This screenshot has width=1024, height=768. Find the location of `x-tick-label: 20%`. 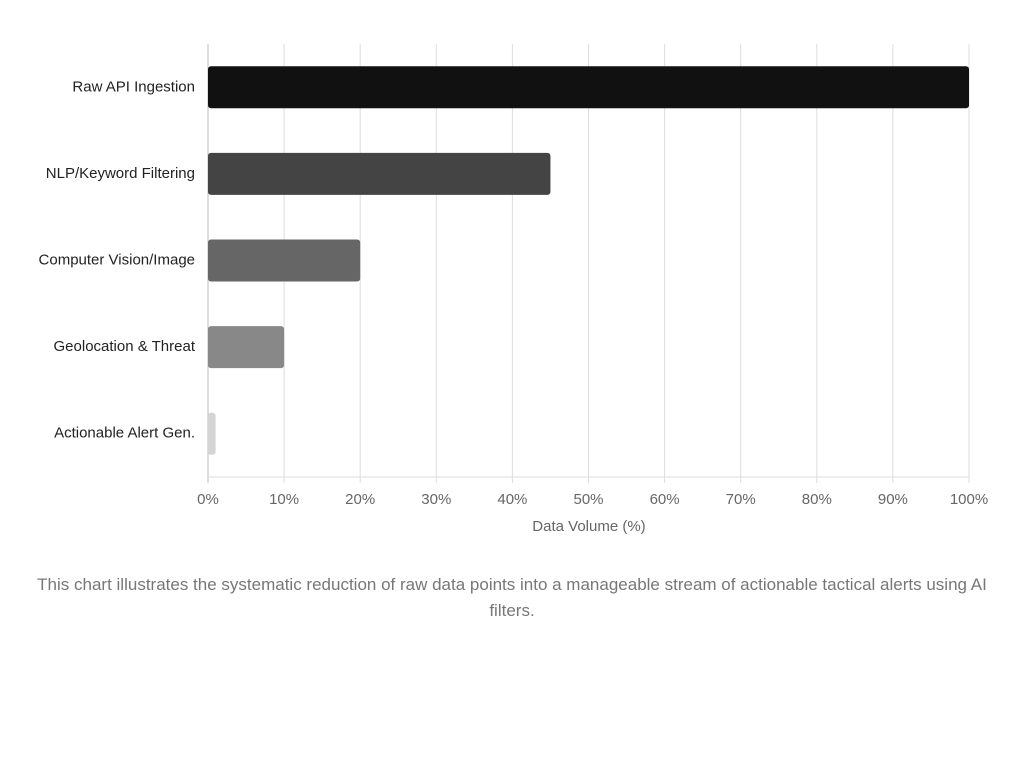

x-tick-label: 20% is located at coordinates (360, 499).